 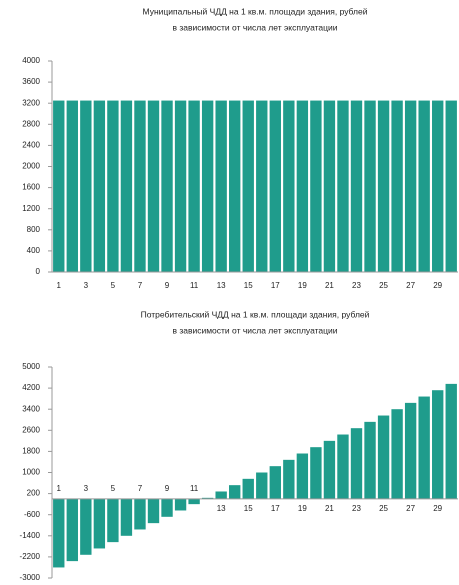 What do you see at coordinates (31, 429) in the screenshot?
I see `y-tick-label: 2600` at bounding box center [31, 429].